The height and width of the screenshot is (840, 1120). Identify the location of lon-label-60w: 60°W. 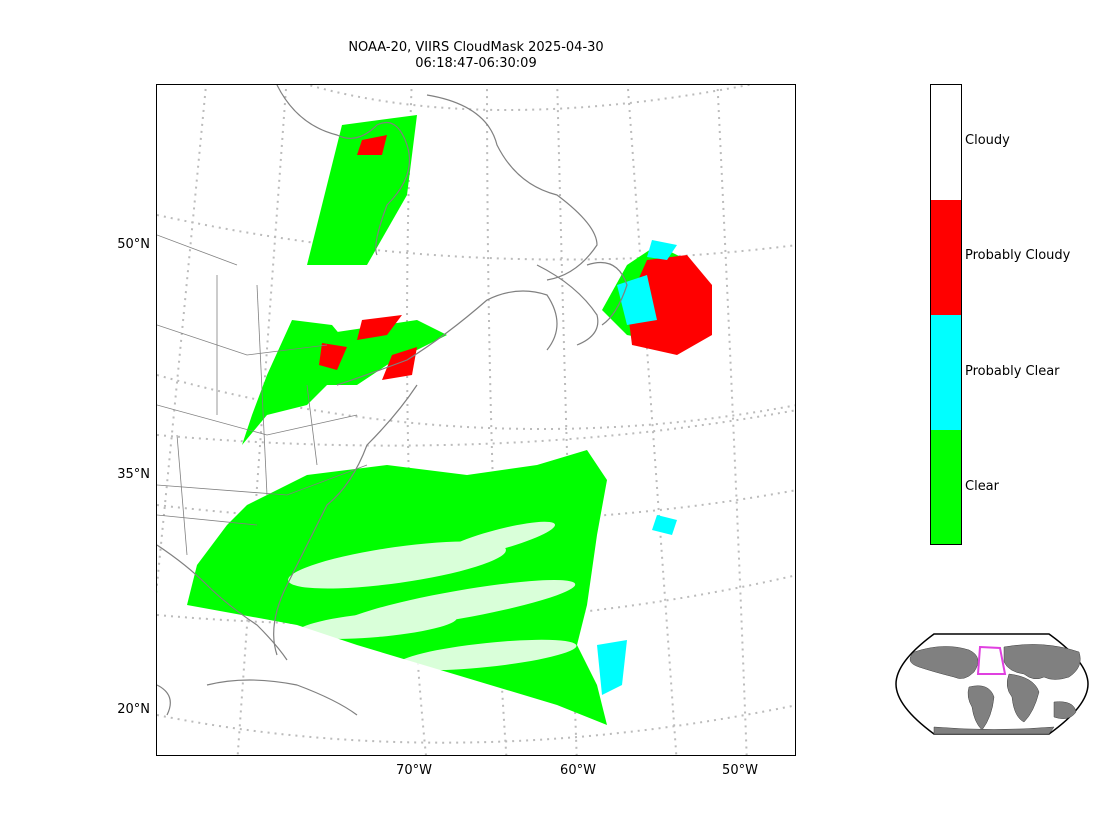
(578, 770).